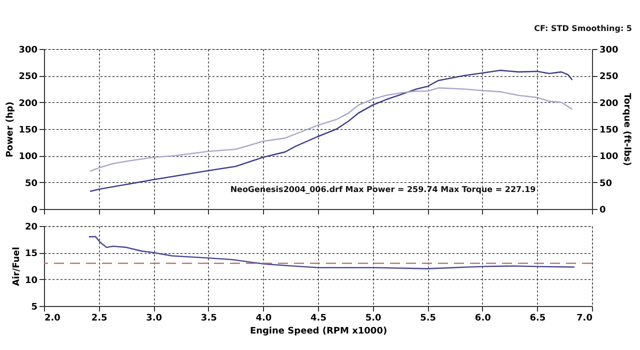 The width and height of the screenshot is (640, 350). Describe the element at coordinates (28, 51) in the screenshot. I see `y-tick-label: 300` at that location.